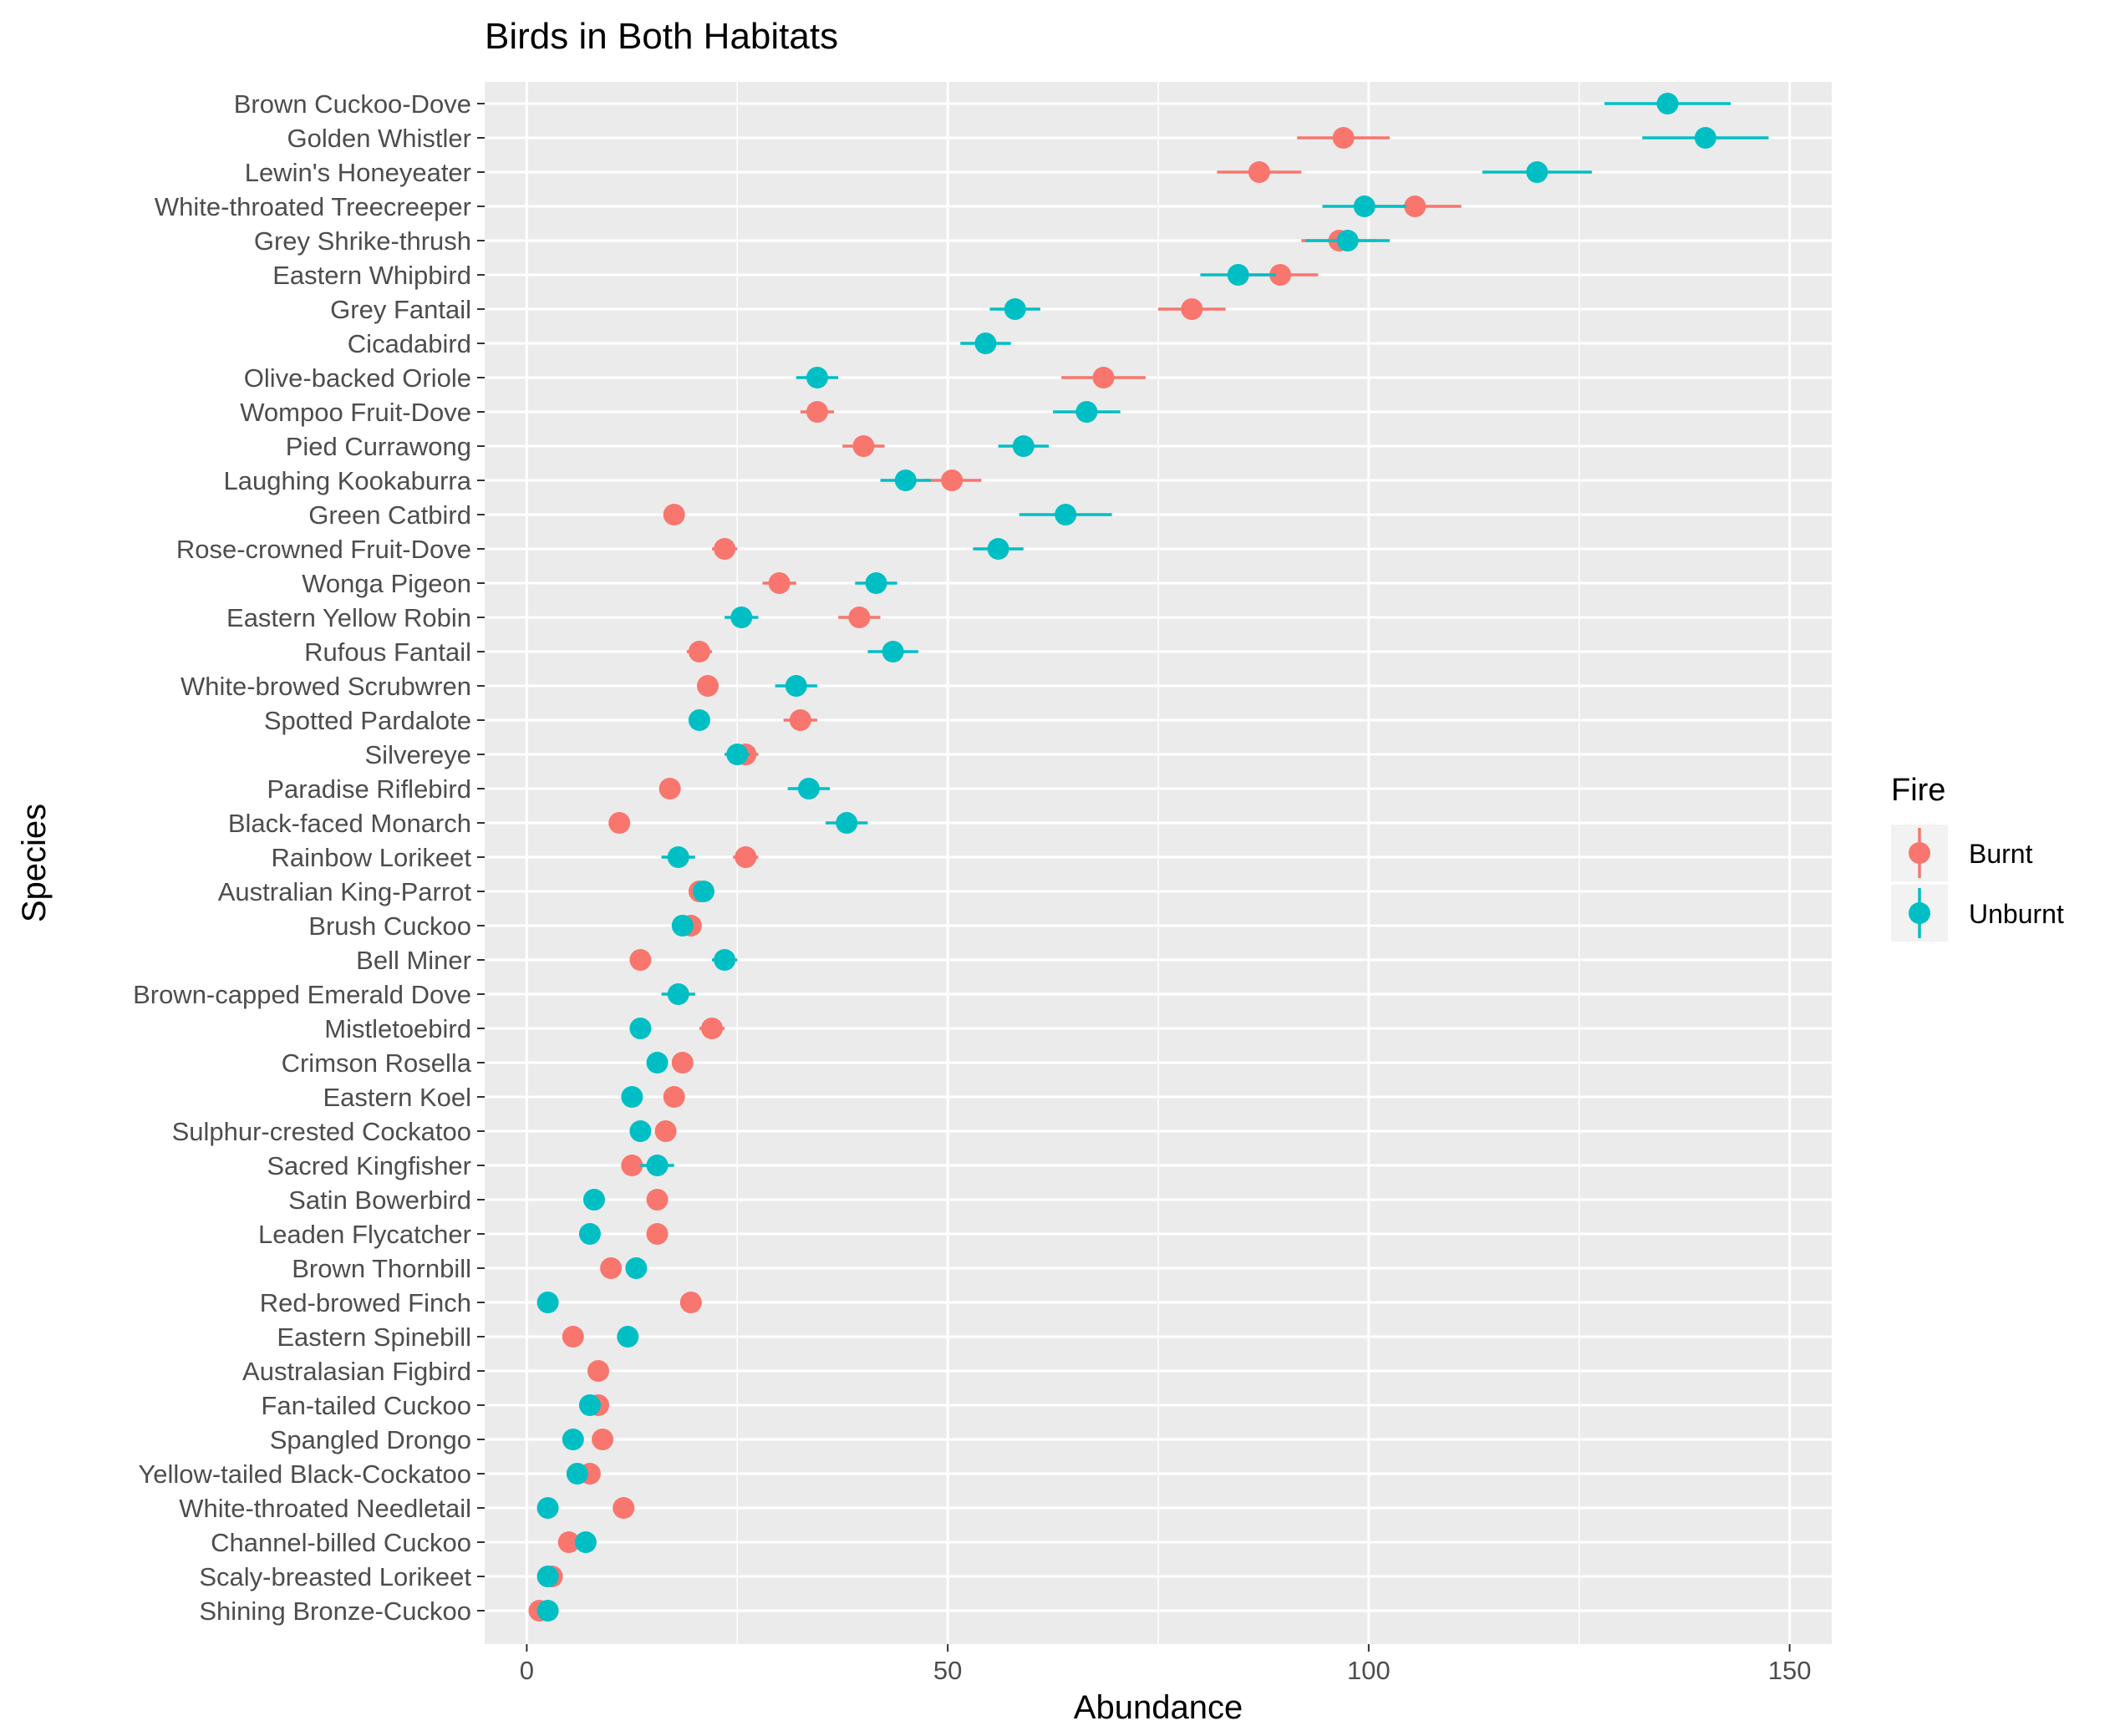 The image size is (2110, 1736). I want to click on y-tick-label: Spangled Drongo, so click(370, 1439).